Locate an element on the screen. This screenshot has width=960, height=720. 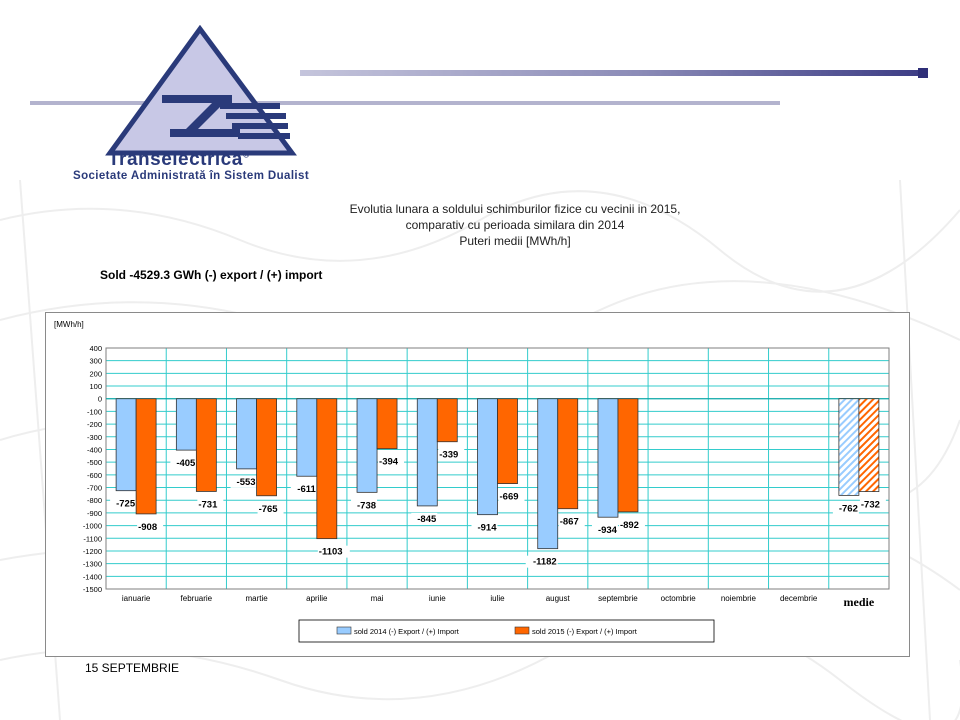
bar-2014-august is located at coordinates (548, 474).